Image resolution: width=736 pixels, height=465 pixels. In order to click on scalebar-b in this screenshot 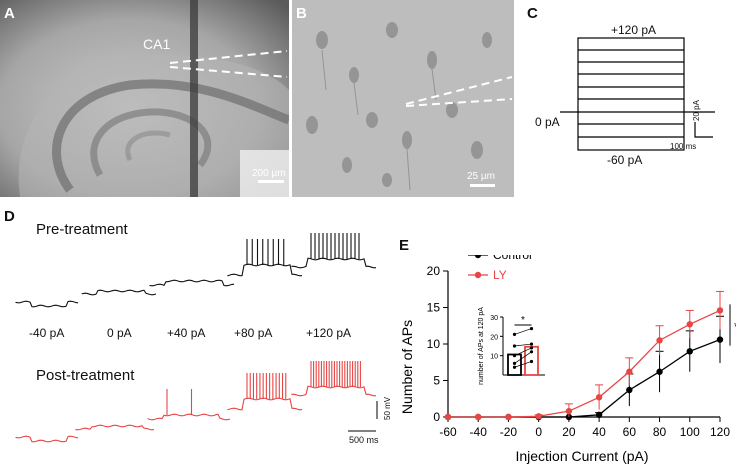, I will do `click(482, 185)`.